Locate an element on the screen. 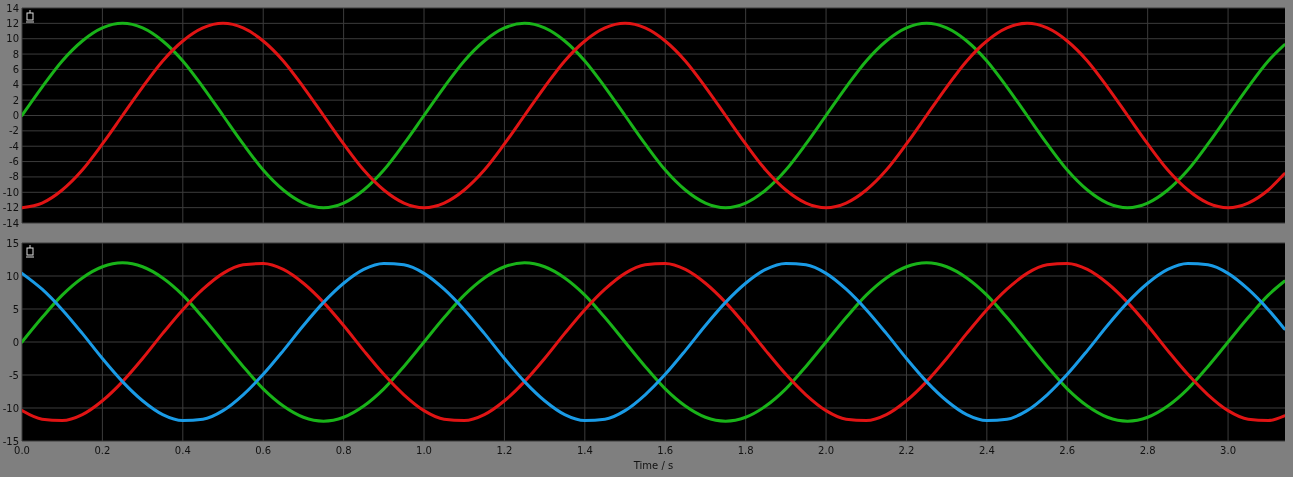 Image resolution: width=1293 pixels, height=477 pixels. y-tick-label: 6 is located at coordinates (15, 69).